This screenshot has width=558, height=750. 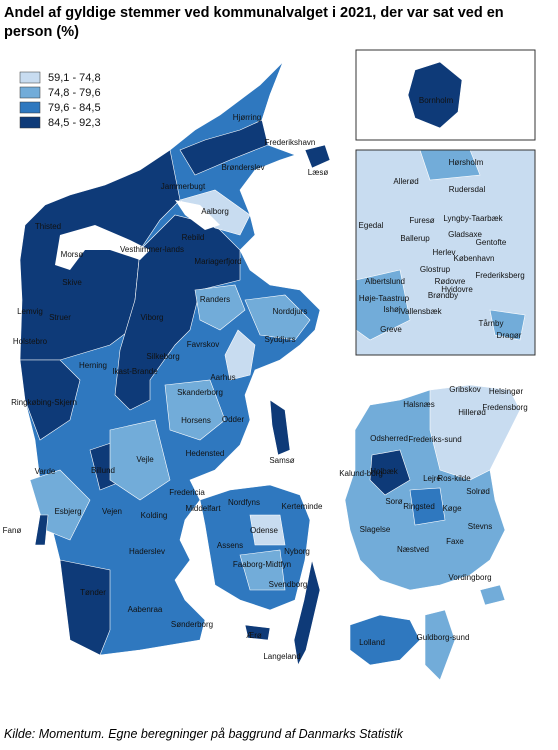 I want to click on municipality-label: Halsnæs, so click(x=419, y=404).